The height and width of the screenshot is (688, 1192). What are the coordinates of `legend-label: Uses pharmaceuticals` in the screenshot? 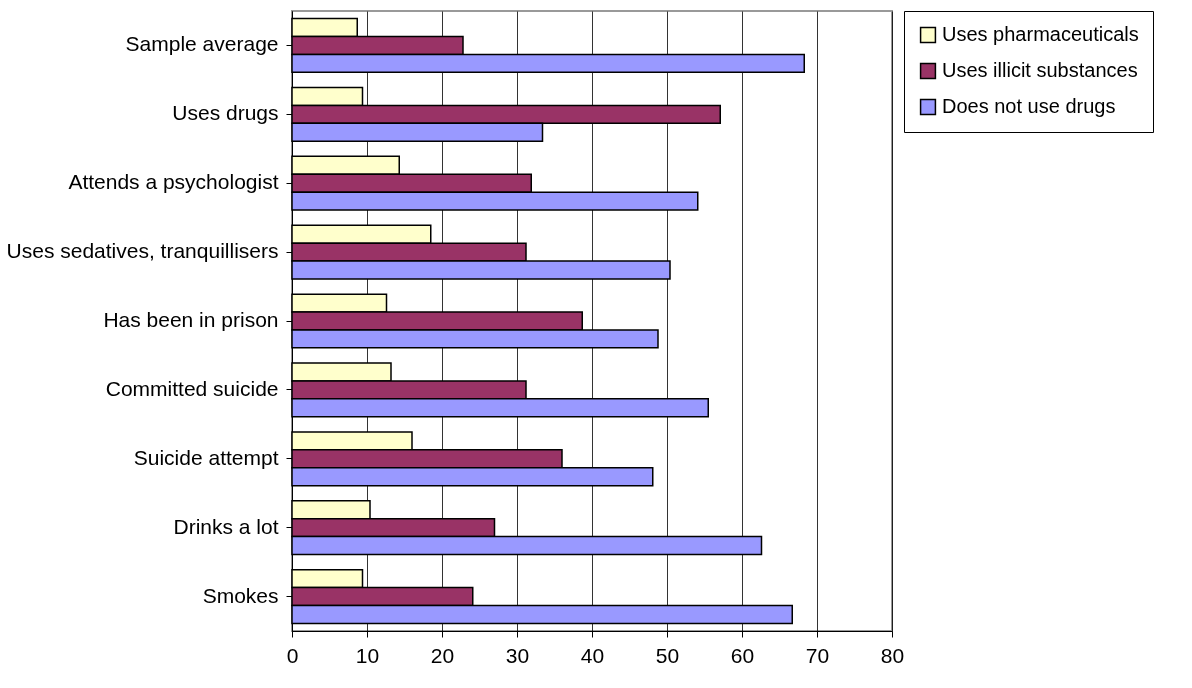 It's located at (1040, 34).